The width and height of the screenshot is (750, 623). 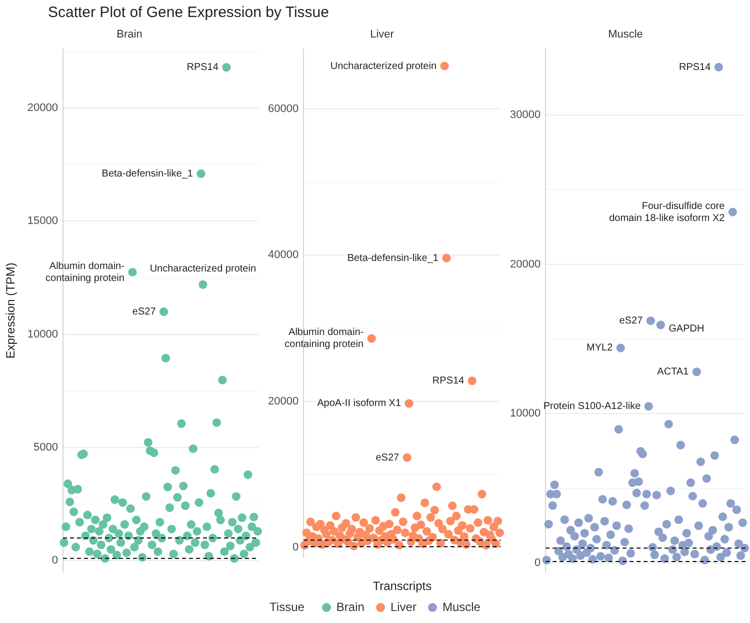 What do you see at coordinates (349, 607) in the screenshot?
I see `legend-label: Brain` at bounding box center [349, 607].